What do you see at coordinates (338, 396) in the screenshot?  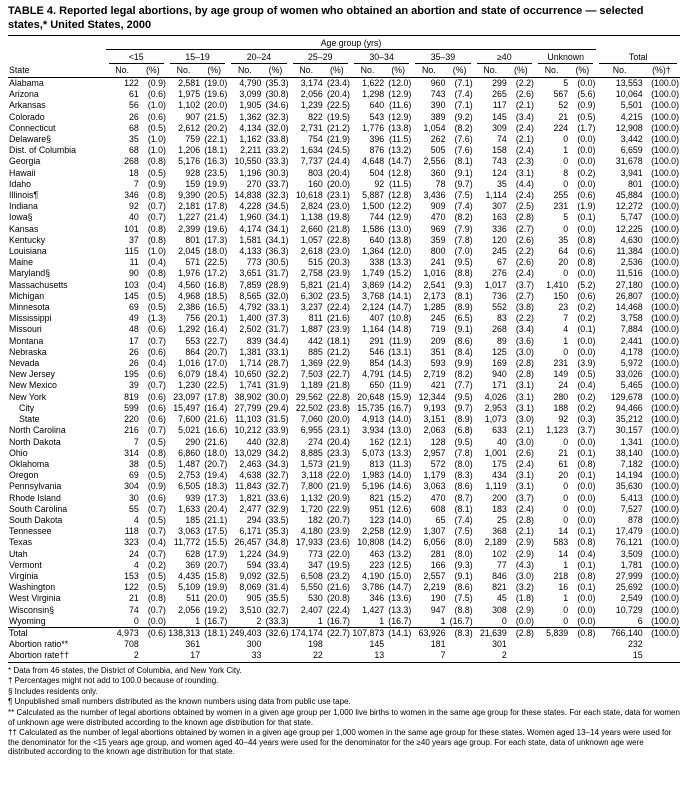 I see `percent-cell: (22.8)` at bounding box center [338, 396].